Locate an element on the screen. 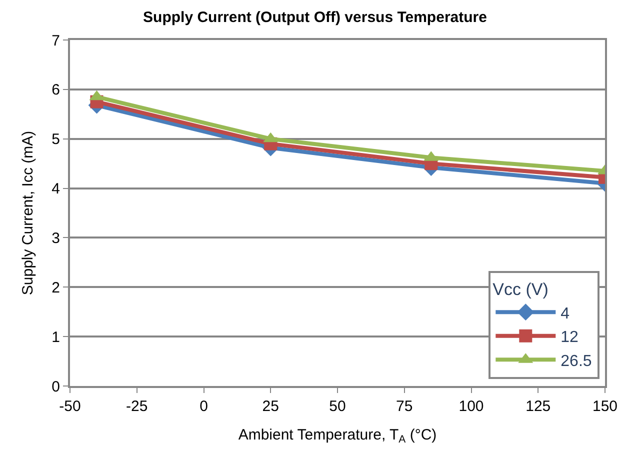 This screenshot has width=630, height=453. x-tick-label: 75 is located at coordinates (404, 406).